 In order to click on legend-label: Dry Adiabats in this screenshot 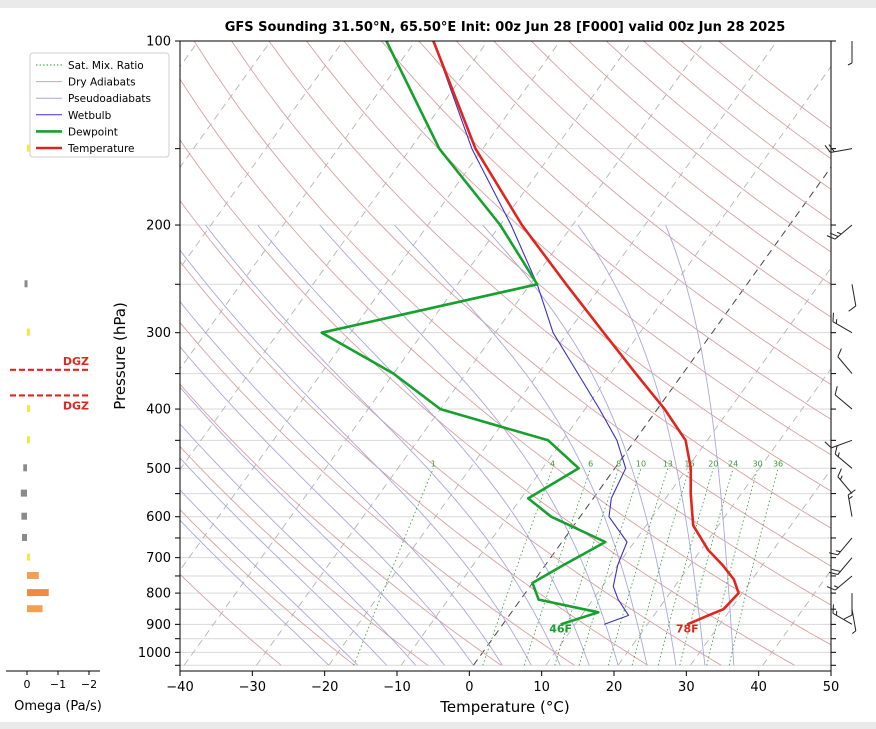, I will do `click(102, 83)`.